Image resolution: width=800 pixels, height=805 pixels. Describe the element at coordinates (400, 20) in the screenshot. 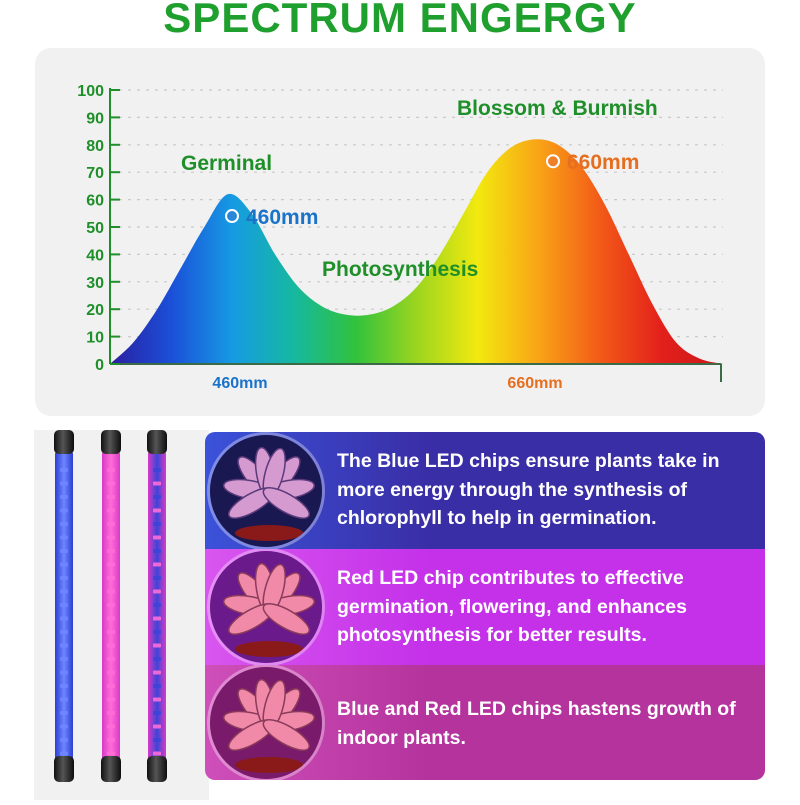

I see `page-title: SPECTRUM ENGERGY` at that location.